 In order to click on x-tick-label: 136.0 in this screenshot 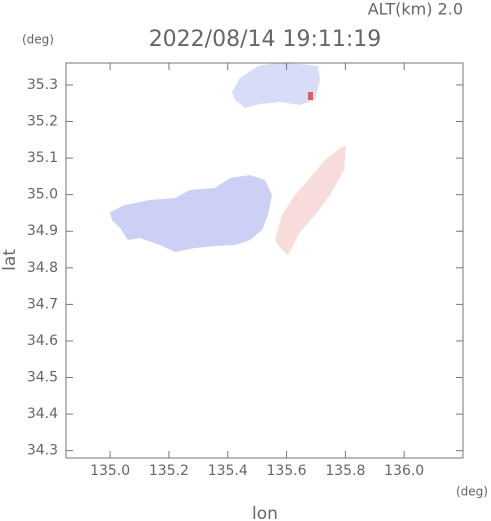, I will do `click(404, 471)`.